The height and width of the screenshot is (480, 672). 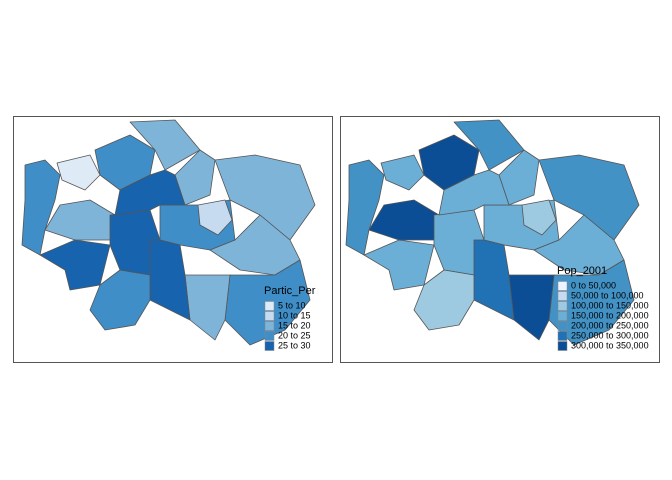 What do you see at coordinates (582, 271) in the screenshot?
I see `legend-title: Pop_2001` at bounding box center [582, 271].